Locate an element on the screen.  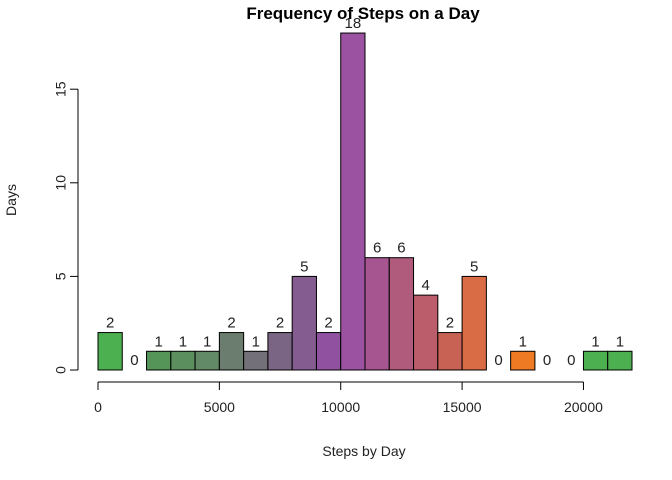
y-tick-label: 10 is located at coordinates (61, 183).